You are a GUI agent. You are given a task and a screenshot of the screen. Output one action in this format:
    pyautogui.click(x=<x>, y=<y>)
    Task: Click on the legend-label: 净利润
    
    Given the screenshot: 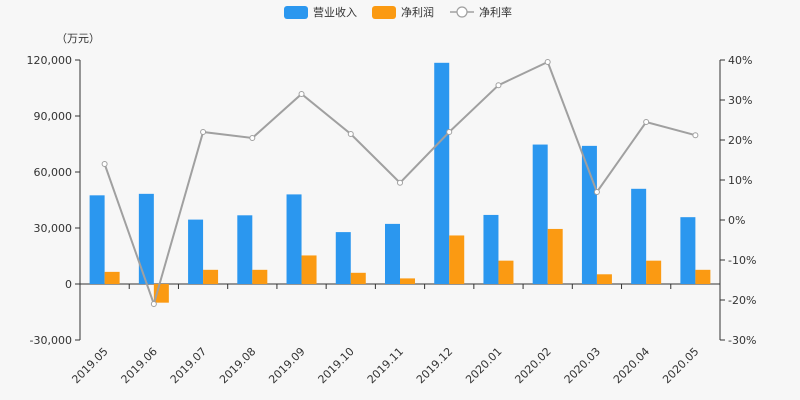 What is the action you would take?
    pyautogui.click(x=417, y=12)
    